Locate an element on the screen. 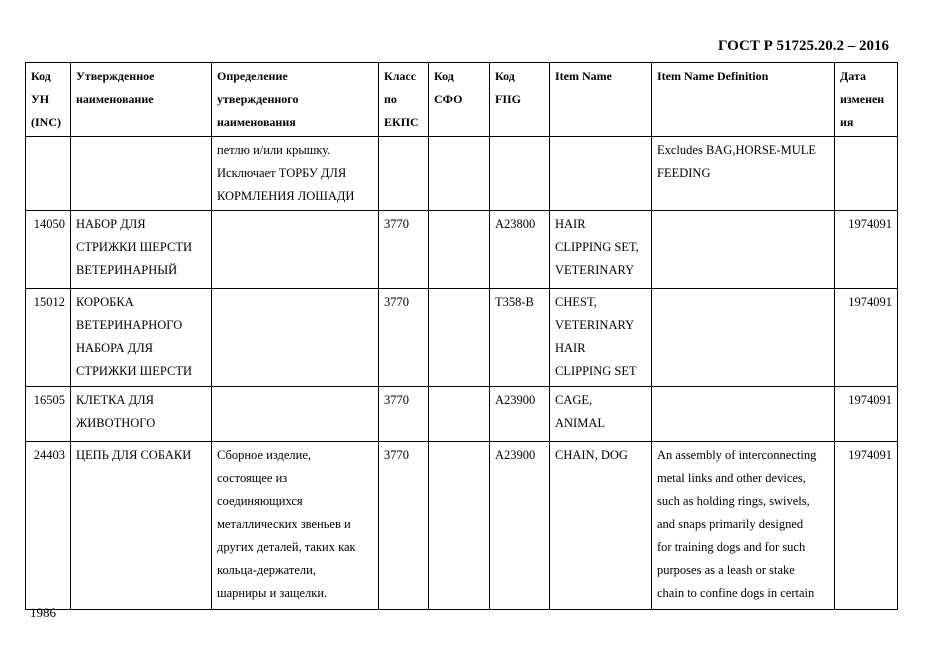 This screenshot has width=935, height=661. page-number: 1986 is located at coordinates (43, 612).